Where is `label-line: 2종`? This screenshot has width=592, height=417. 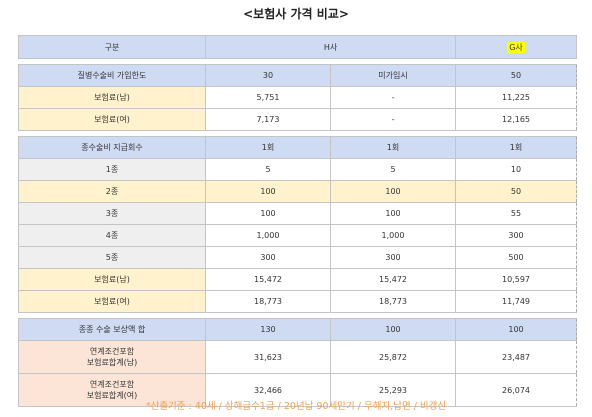
label-line: 2종 is located at coordinates (112, 191).